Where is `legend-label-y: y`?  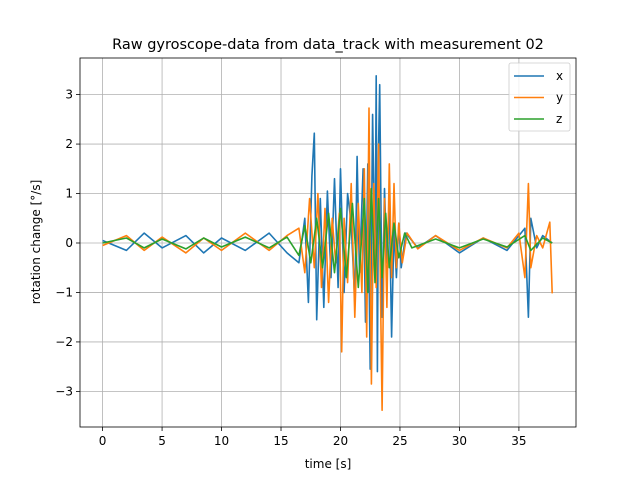 legend-label-y: y is located at coordinates (559, 98).